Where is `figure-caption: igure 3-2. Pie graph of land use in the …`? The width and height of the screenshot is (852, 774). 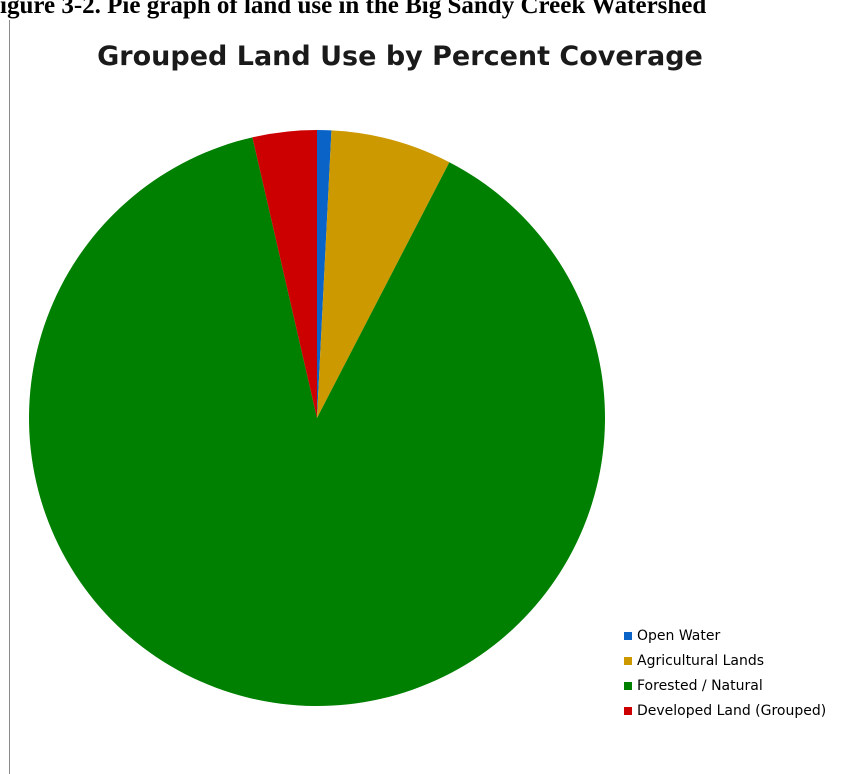 figure-caption: igure 3-2. Pie graph of land use in the … is located at coordinates (353, 9).